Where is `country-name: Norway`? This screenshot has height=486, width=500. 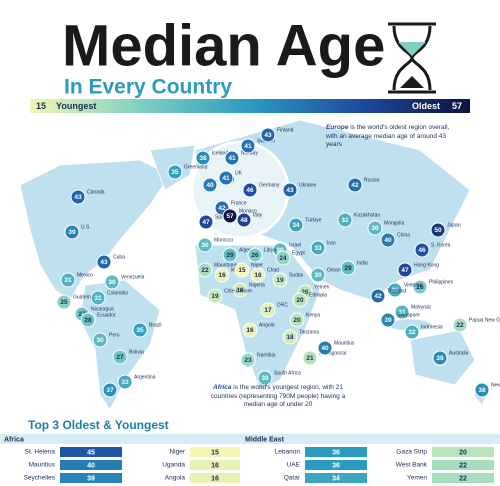
country-name: Norway is located at coordinates (249, 153).